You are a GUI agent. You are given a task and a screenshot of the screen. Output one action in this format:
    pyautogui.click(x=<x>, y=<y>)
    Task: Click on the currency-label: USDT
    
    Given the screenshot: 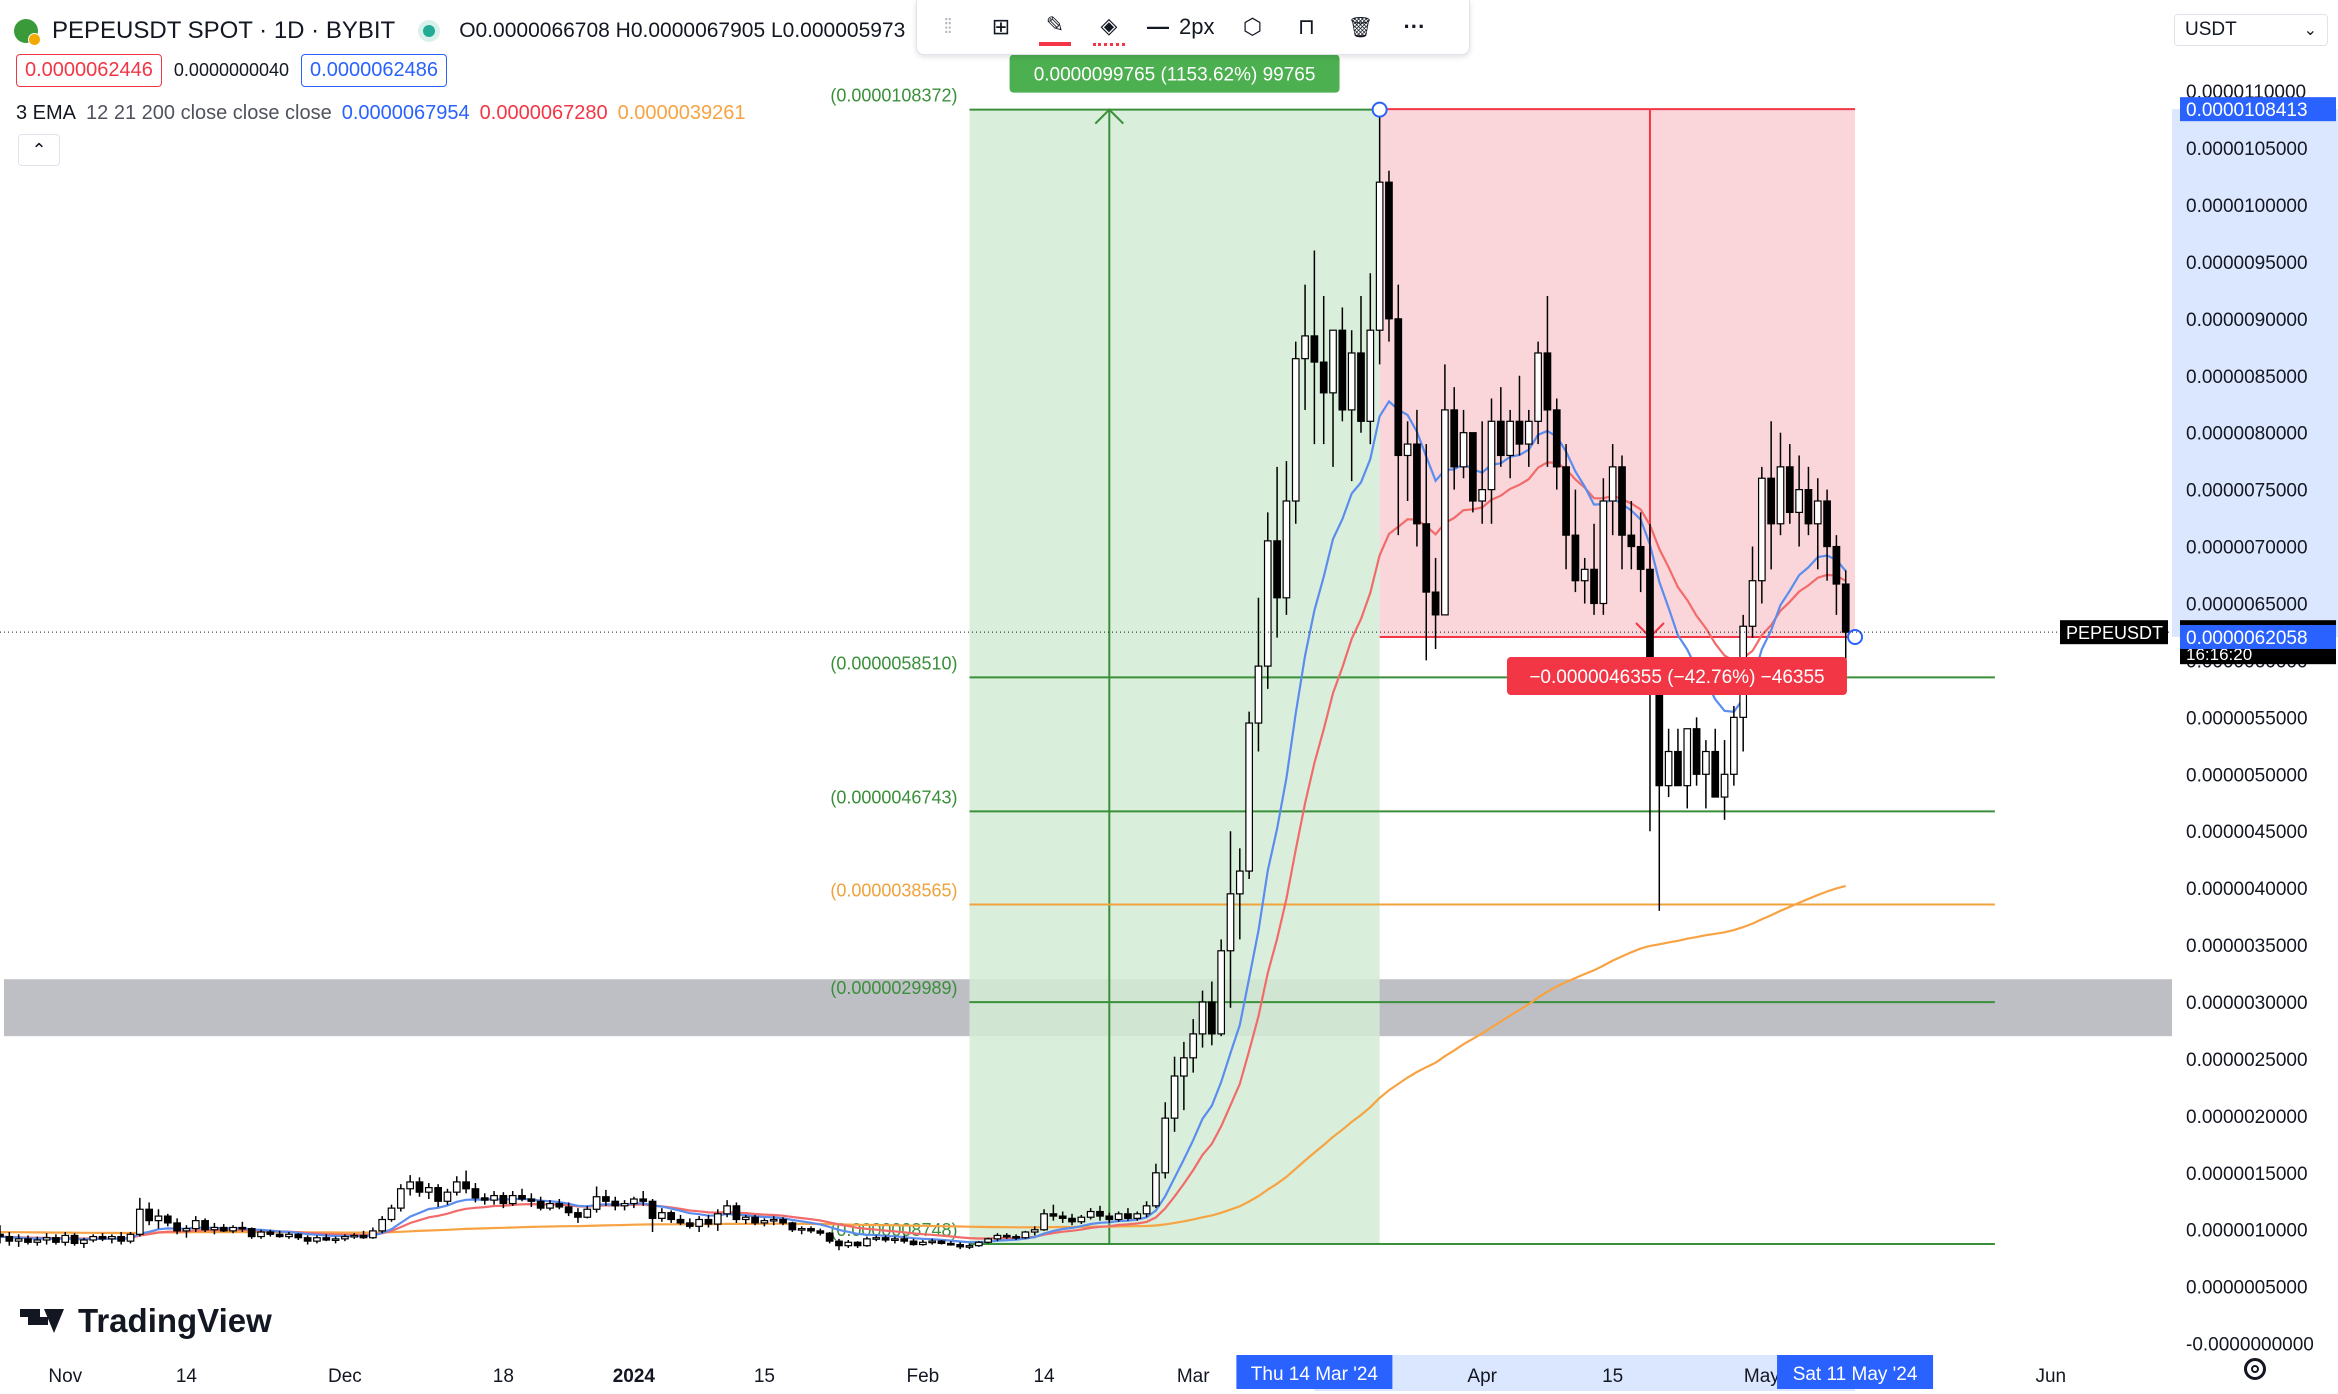 What is the action you would take?
    pyautogui.click(x=2211, y=29)
    